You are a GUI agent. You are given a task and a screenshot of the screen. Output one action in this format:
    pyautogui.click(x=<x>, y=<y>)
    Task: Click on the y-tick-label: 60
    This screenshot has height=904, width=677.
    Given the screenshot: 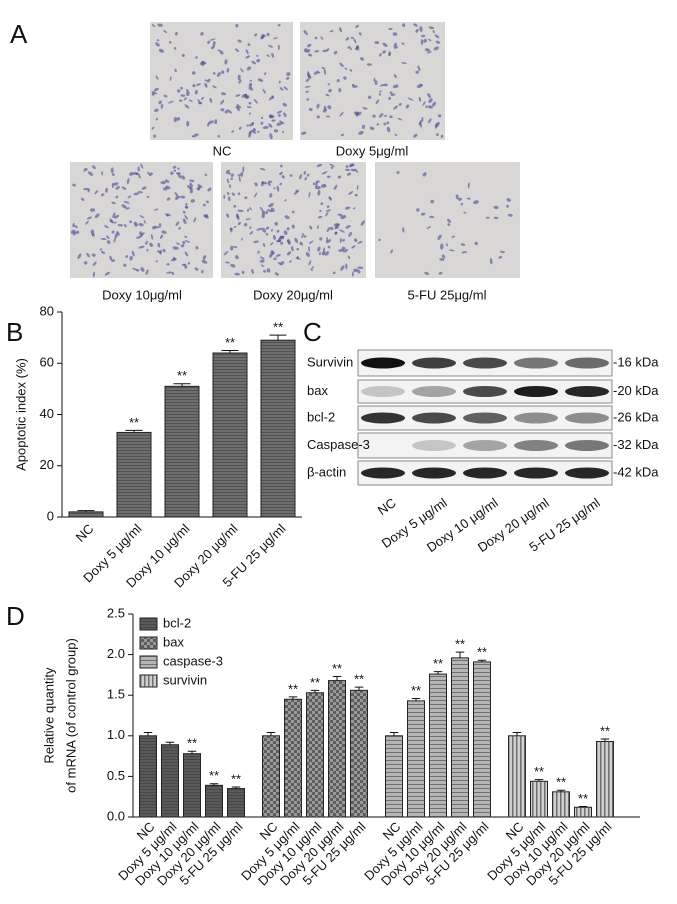 What is the action you would take?
    pyautogui.click(x=47, y=362)
    